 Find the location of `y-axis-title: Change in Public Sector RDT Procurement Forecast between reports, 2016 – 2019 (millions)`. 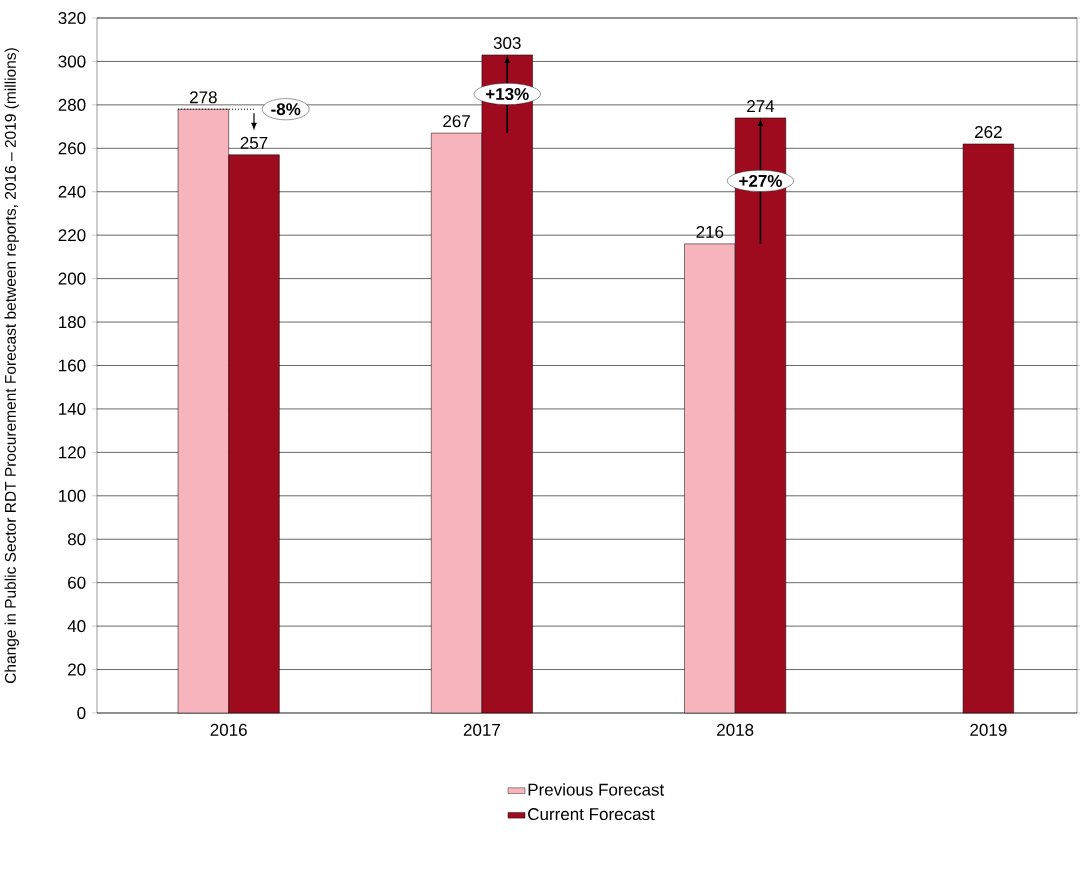

y-axis-title: Change in Public Sector RDT Procurement Forecast between reports, 2016 – 2019 (millions) is located at coordinates (11, 366).